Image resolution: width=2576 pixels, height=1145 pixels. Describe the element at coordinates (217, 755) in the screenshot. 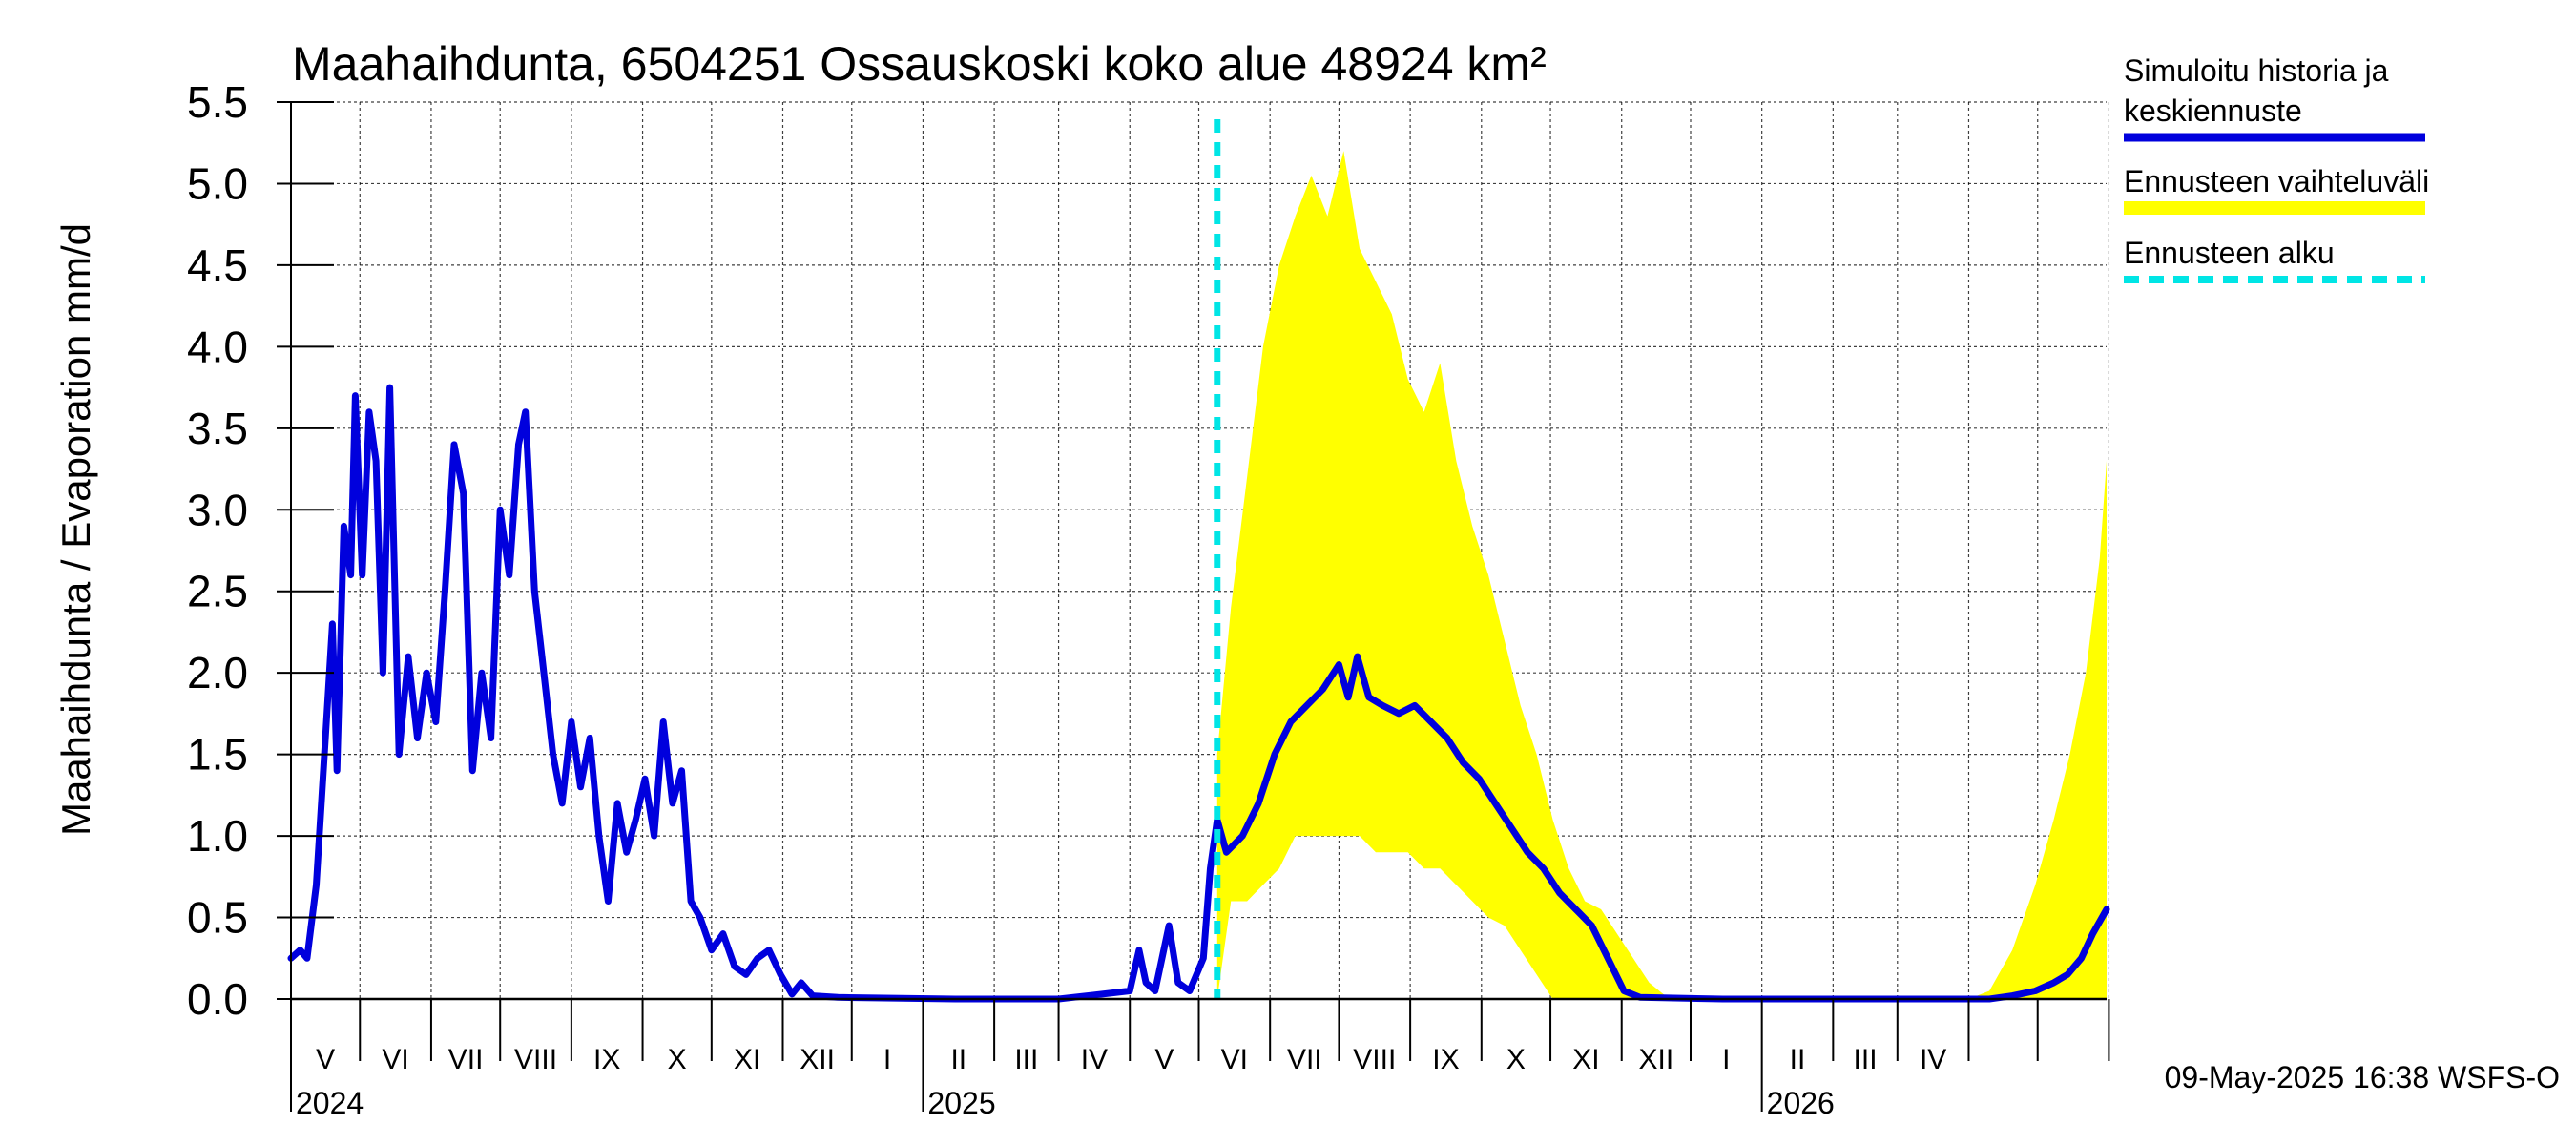

I see `y-tick-label: 1.5` at that location.